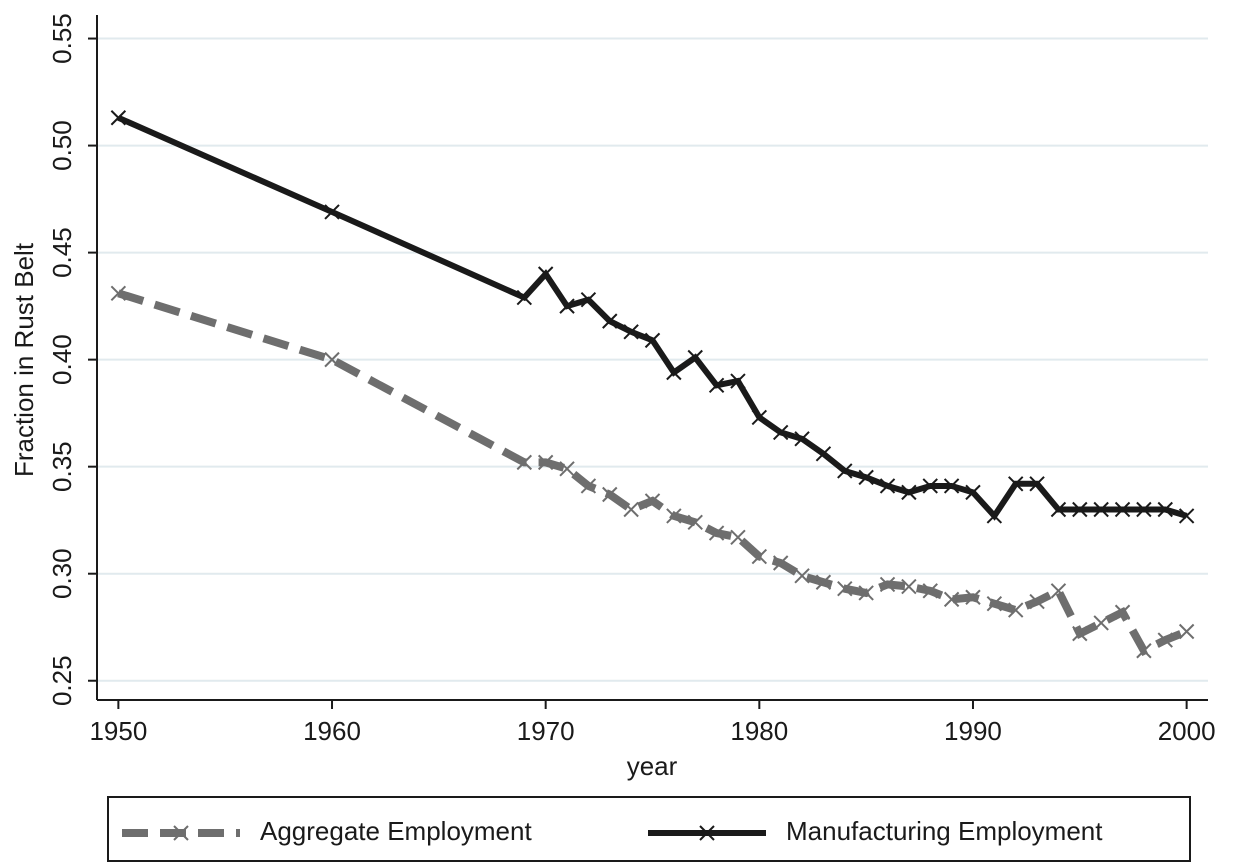  Describe the element at coordinates (62, 573) in the screenshot. I see `y-tick-label: 0.30` at that location.